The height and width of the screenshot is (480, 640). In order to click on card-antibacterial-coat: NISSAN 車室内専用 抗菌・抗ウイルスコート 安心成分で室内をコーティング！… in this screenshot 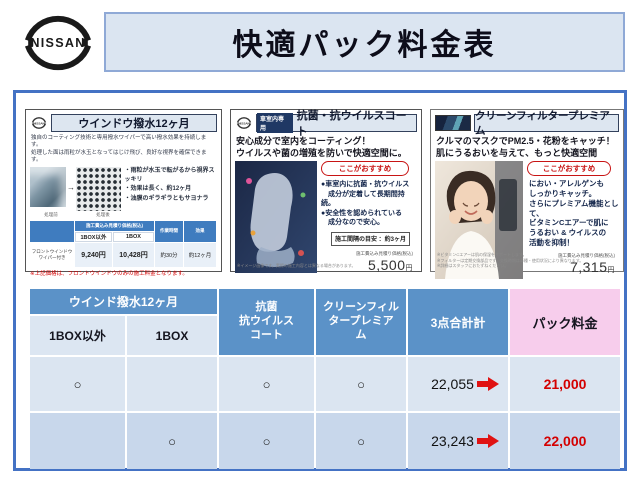, I will do `click(326, 191)`.